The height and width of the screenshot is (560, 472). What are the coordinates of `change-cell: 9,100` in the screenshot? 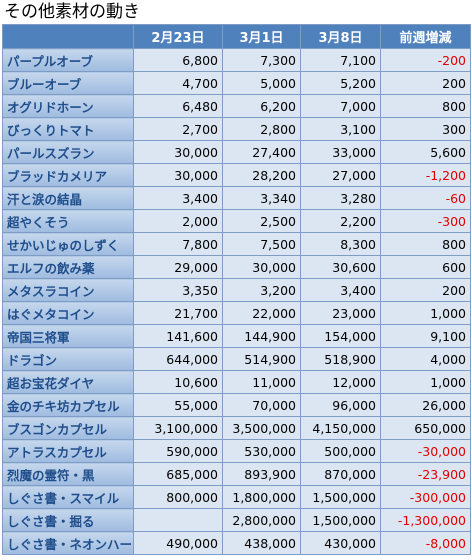 It's located at (425, 336).